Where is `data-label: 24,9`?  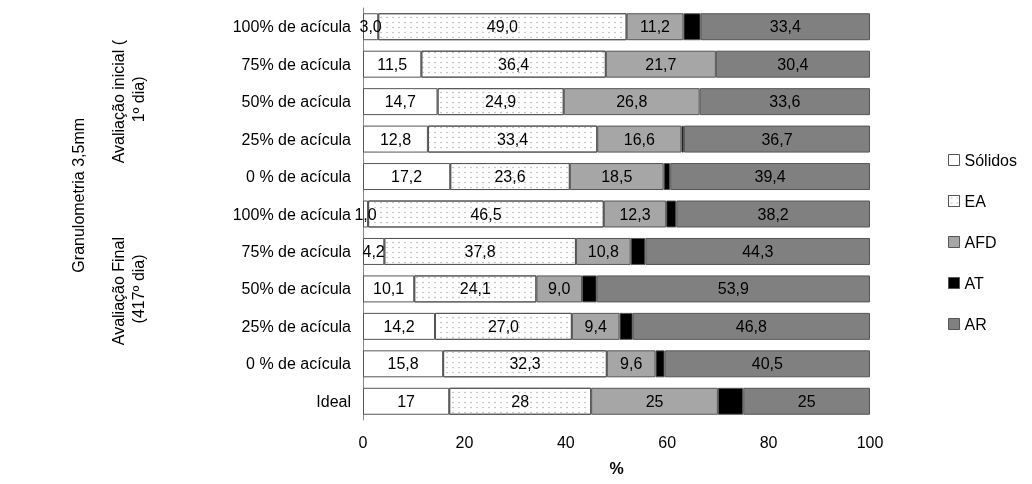
data-label: 24,9 is located at coordinates (501, 102).